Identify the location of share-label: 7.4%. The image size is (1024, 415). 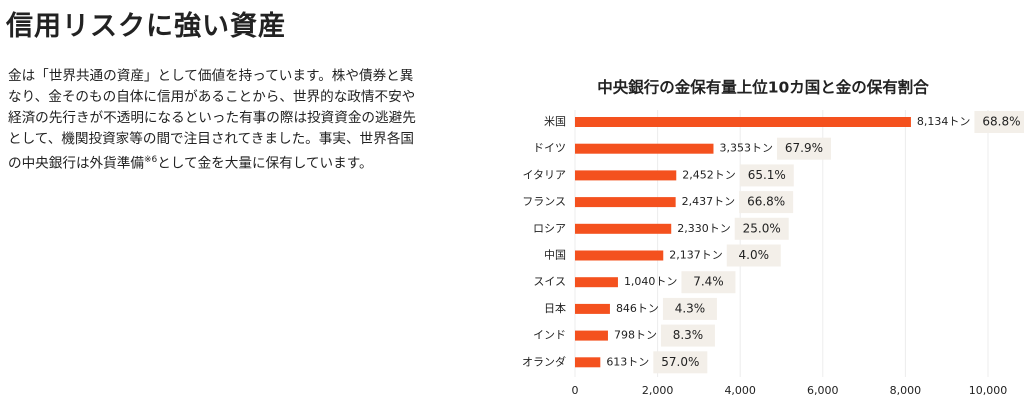
(708, 282).